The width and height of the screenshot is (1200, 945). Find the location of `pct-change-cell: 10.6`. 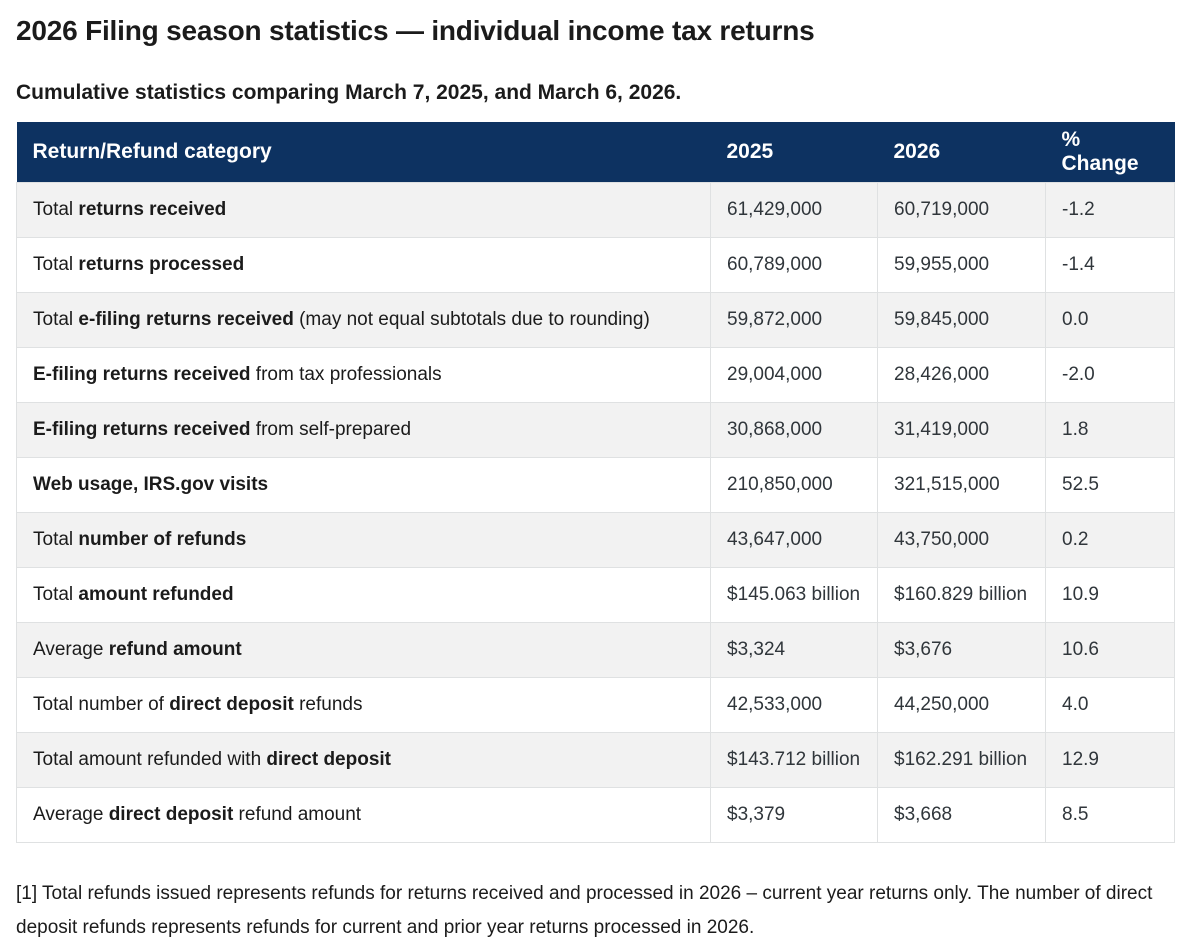

pct-change-cell: 10.6 is located at coordinates (1110, 650).